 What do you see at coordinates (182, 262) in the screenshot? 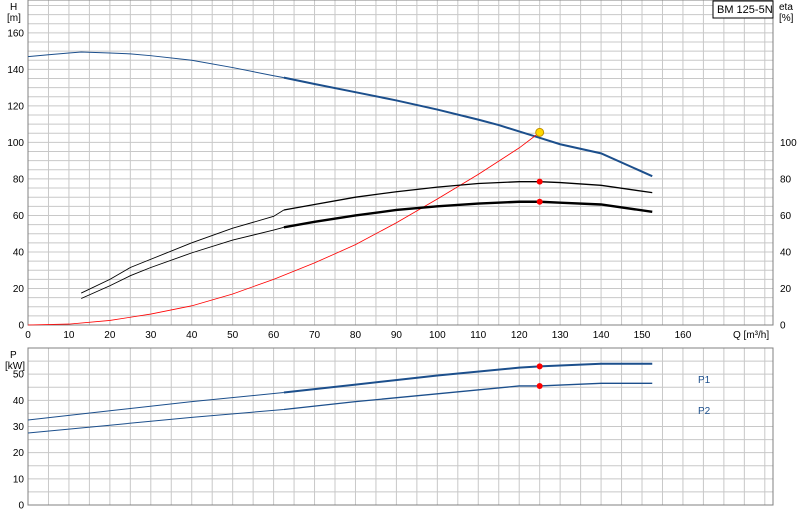
I see `efficiency-curve-secondary-extended` at bounding box center [182, 262].